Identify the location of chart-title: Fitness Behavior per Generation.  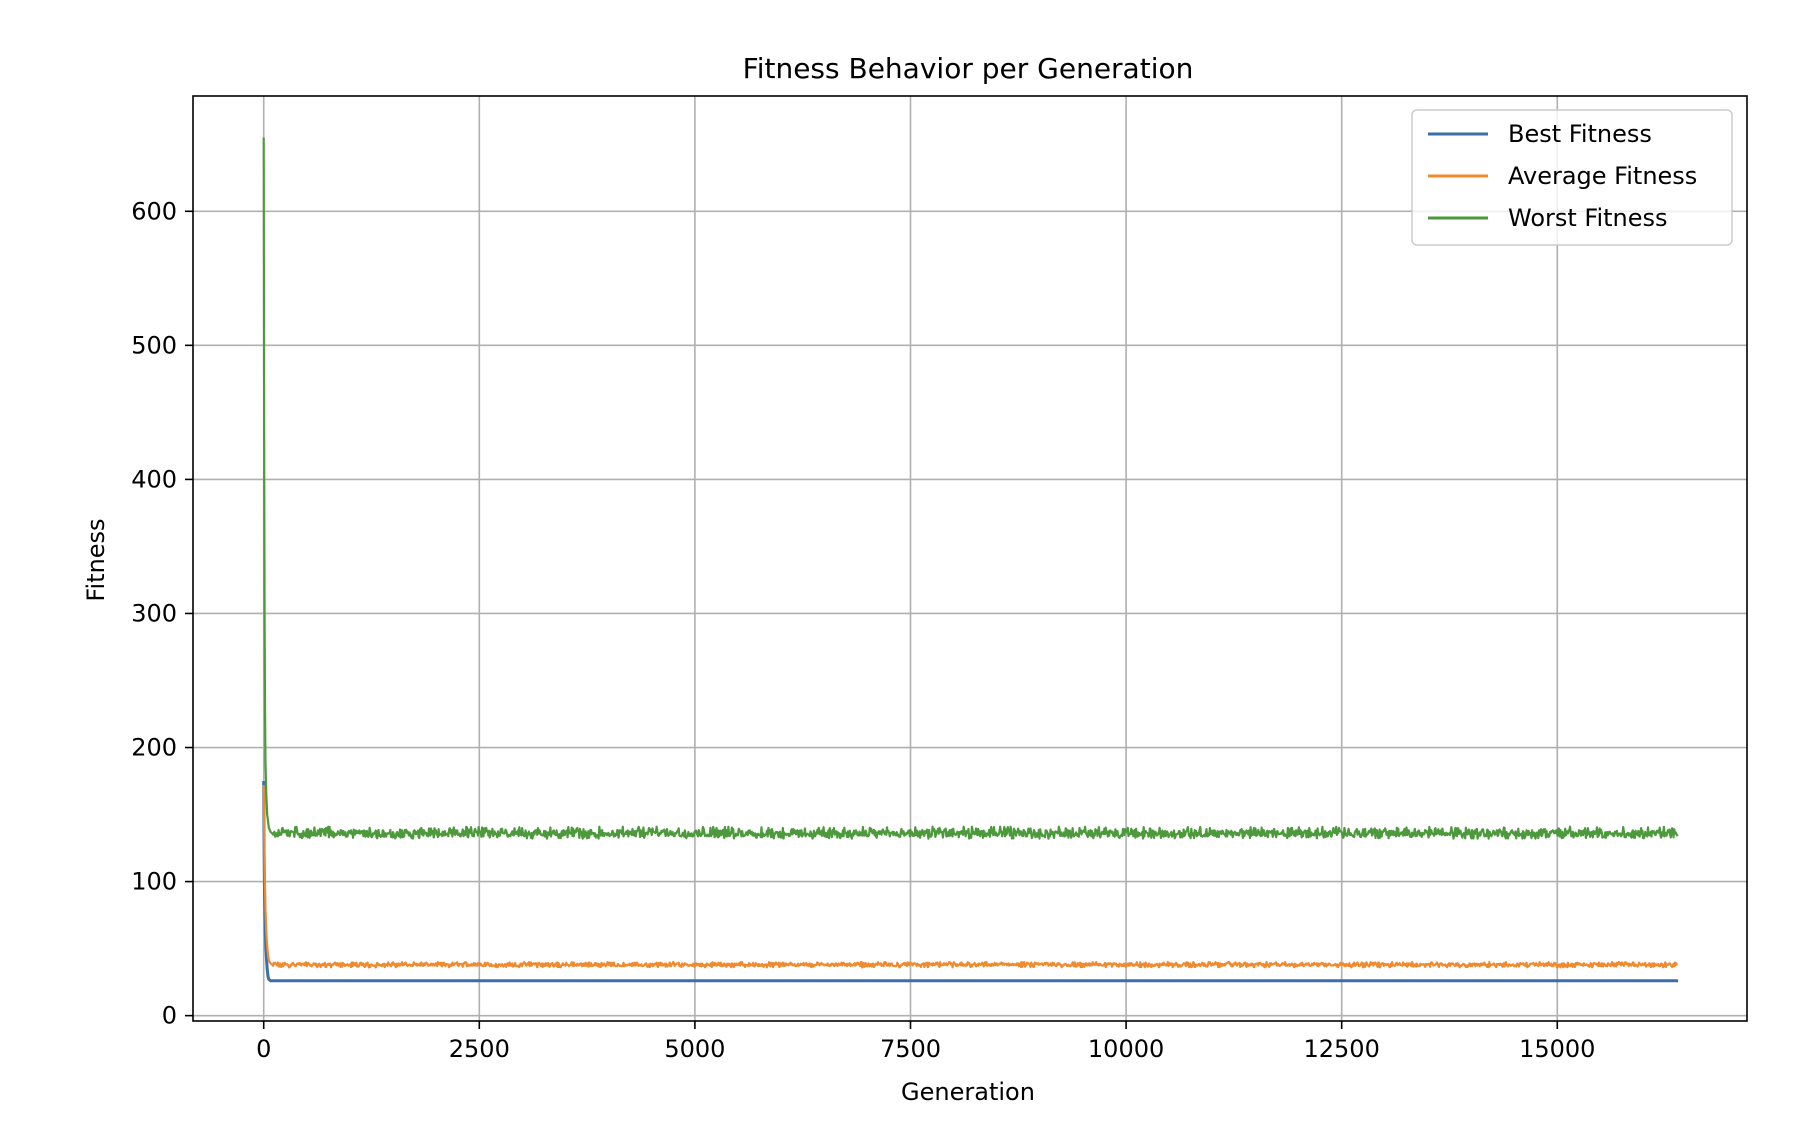
(968, 68).